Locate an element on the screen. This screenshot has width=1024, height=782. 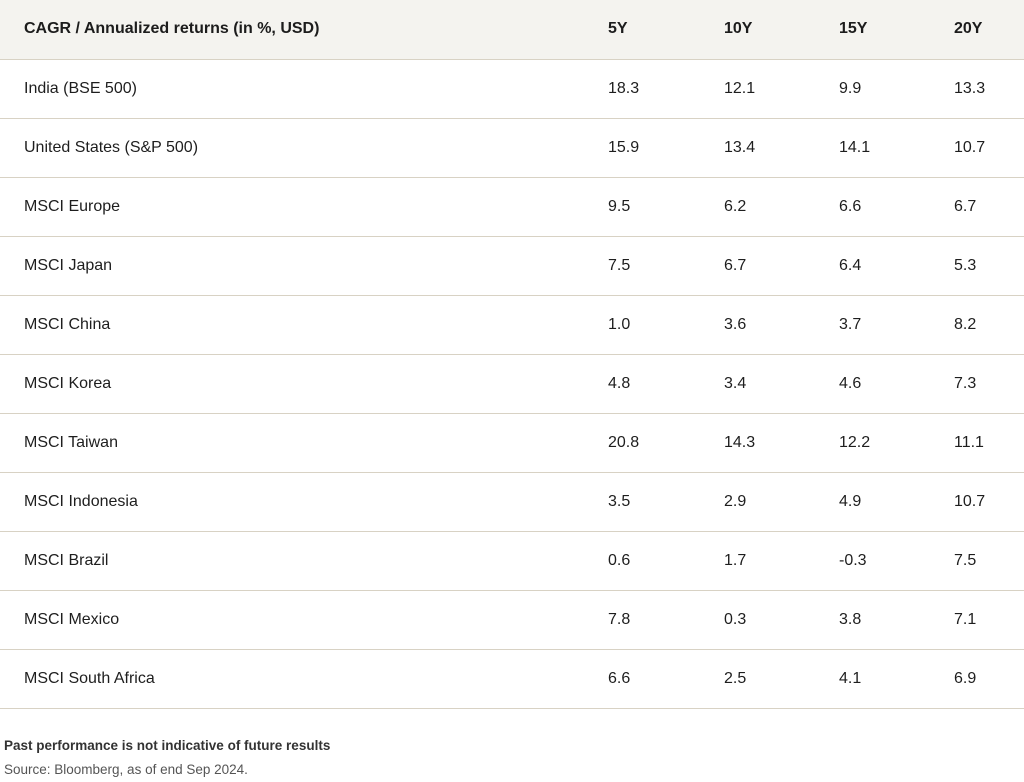
return-10y: 3.6 is located at coordinates (781, 325).